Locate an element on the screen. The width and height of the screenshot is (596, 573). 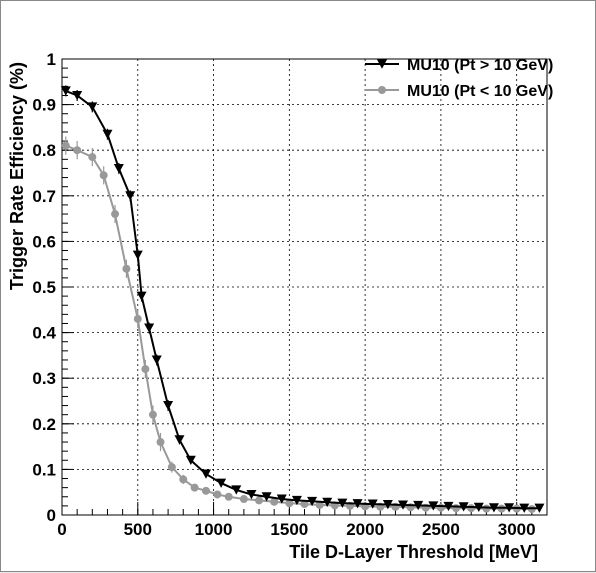
x-tick-label: 1500 is located at coordinates (289, 529).